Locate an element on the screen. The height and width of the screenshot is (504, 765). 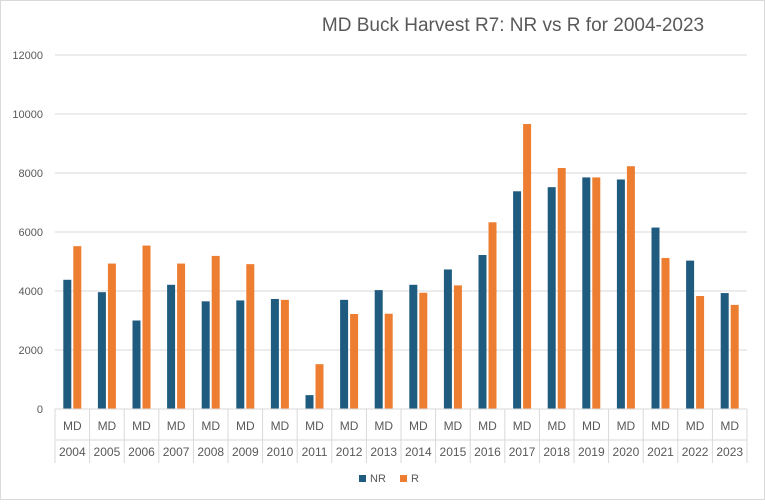
x-category-label: 2015 is located at coordinates (453, 452).